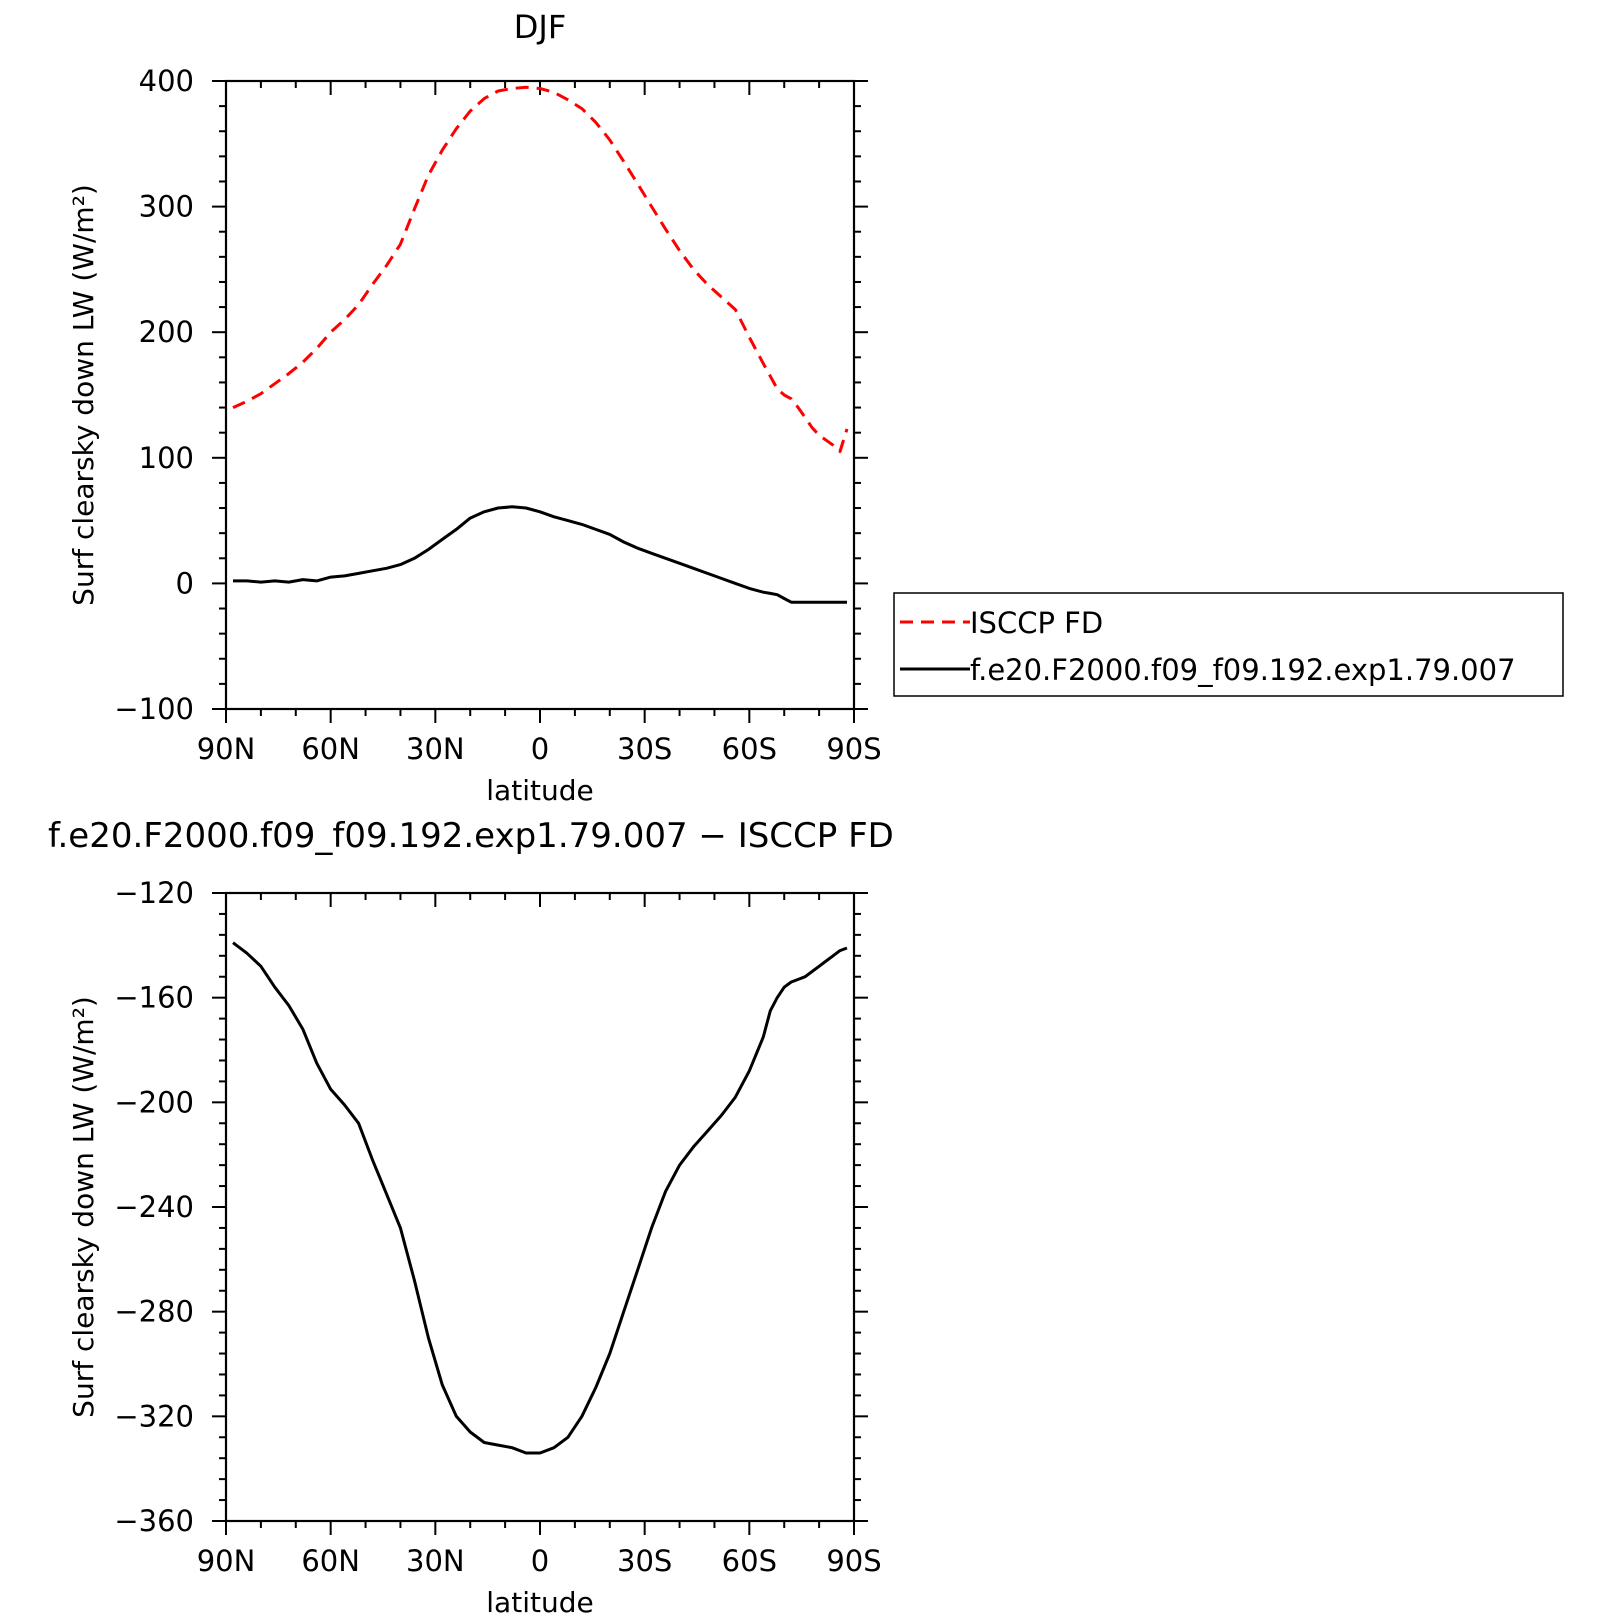 This screenshot has height=1613, width=1610. Describe the element at coordinates (154, 1521) in the screenshot. I see `y-tick-label: −360` at that location.